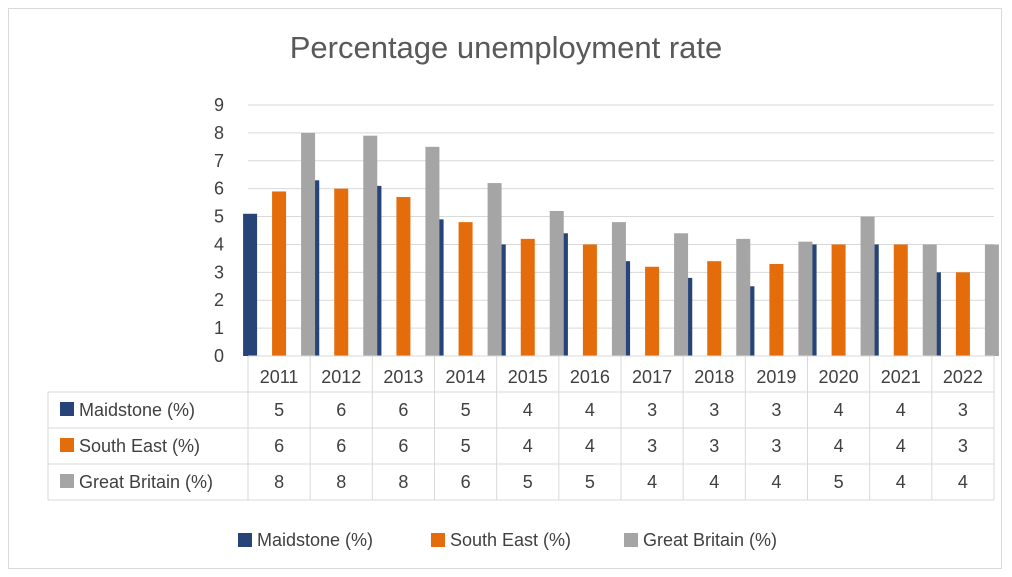  I want to click on y-tick-label: 1, so click(219, 328).